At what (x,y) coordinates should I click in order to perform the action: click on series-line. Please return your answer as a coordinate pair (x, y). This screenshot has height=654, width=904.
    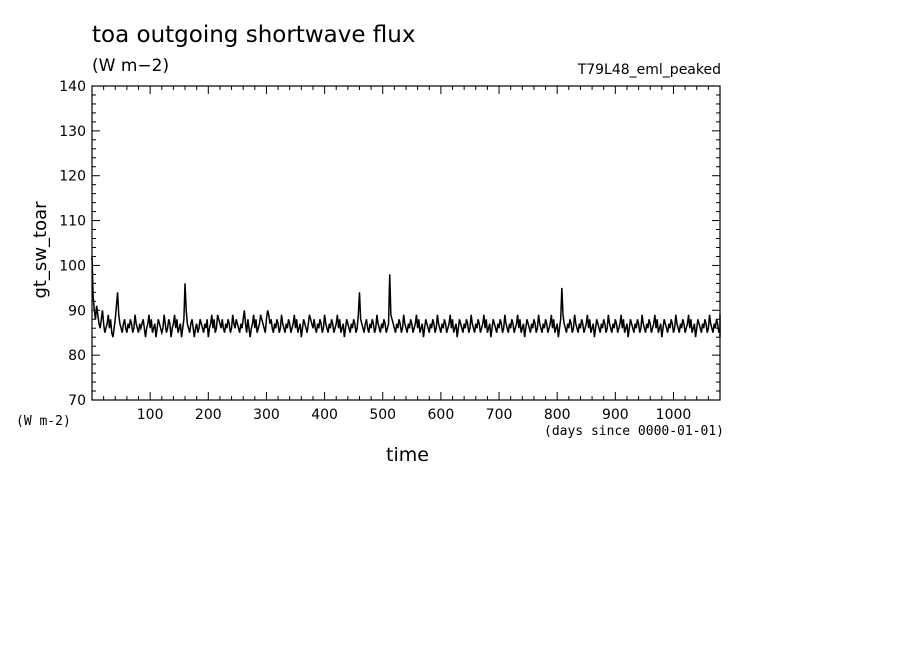
    Looking at the image, I should click on (406, 297).